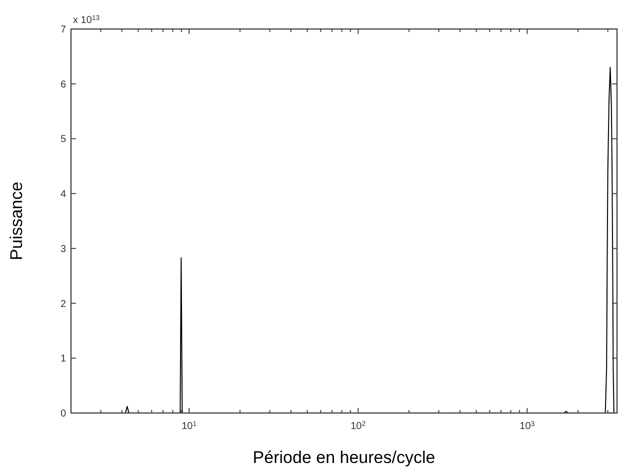 This screenshot has width=622, height=471. What do you see at coordinates (344, 457) in the screenshot?
I see `x-axis-title: Période en heures/cycle` at bounding box center [344, 457].